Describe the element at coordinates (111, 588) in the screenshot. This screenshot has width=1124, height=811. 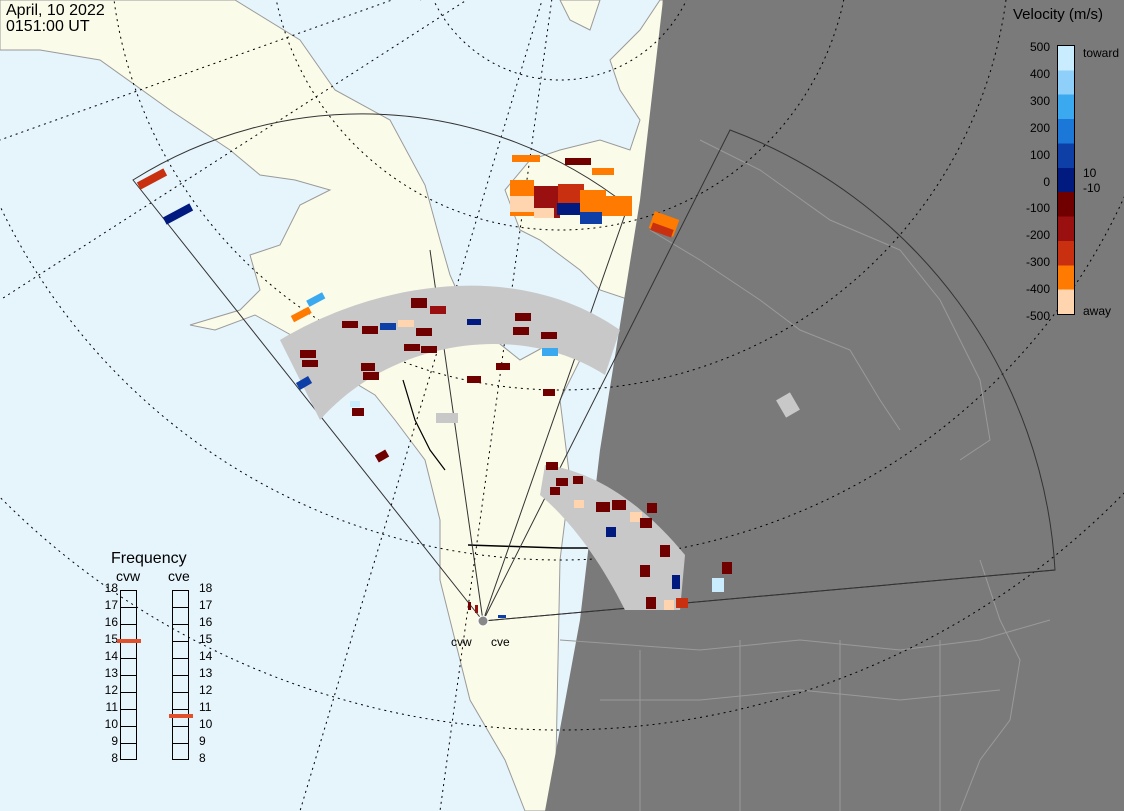
I see `cvw-frequency-tick-18: 18` at that location.